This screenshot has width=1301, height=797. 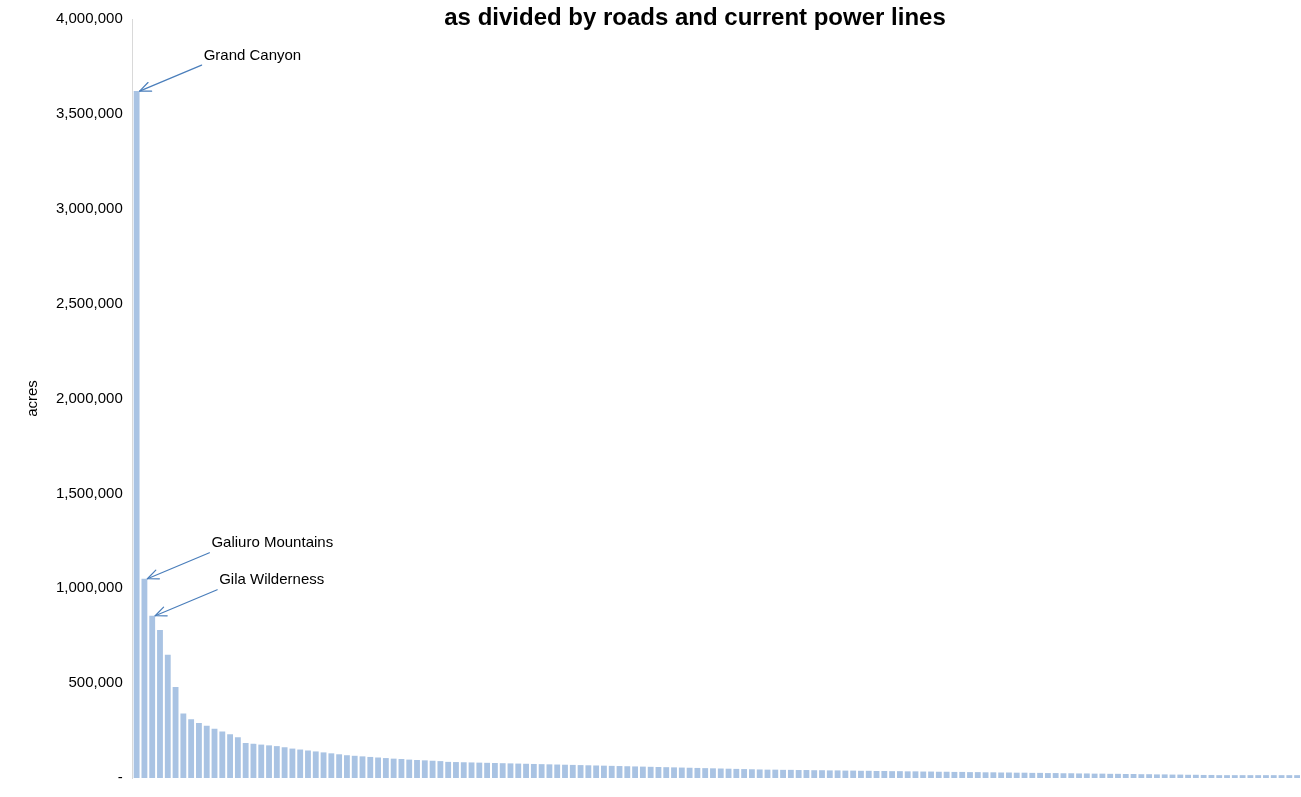 I want to click on y-tick-label: 2,000,000, so click(x=89, y=397).